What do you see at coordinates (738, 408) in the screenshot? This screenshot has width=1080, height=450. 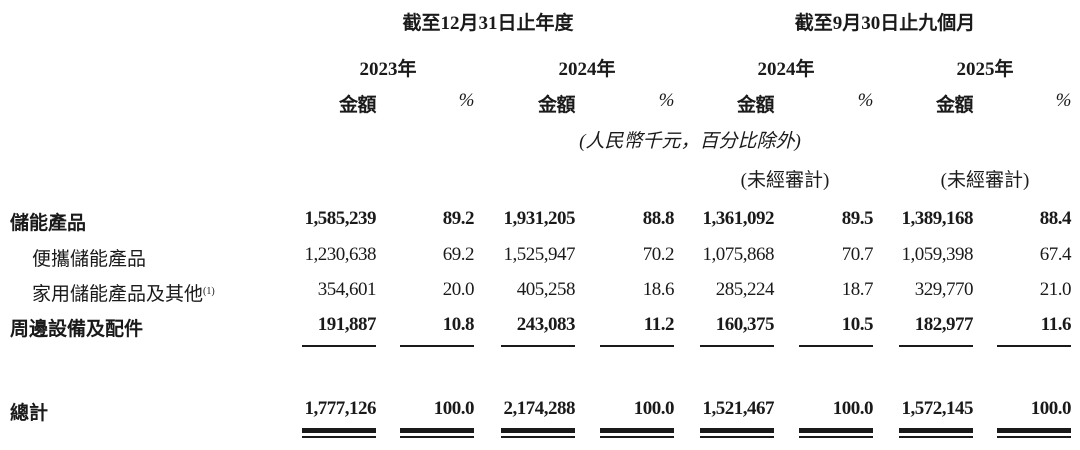 I see `total-cell: 1,521,467` at bounding box center [738, 408].